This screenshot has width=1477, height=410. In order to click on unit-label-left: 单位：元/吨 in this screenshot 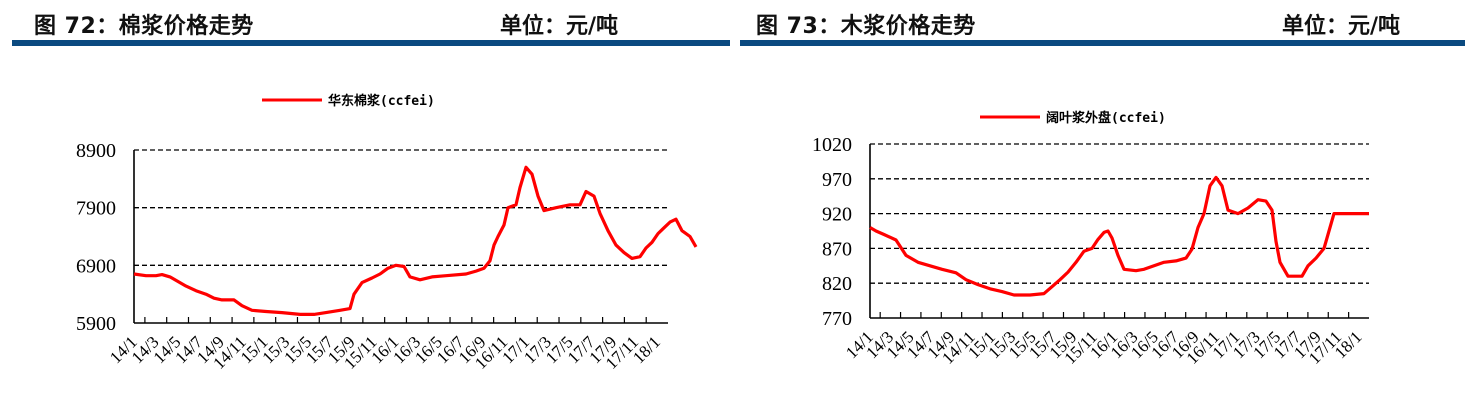, I will do `click(559, 26)`.